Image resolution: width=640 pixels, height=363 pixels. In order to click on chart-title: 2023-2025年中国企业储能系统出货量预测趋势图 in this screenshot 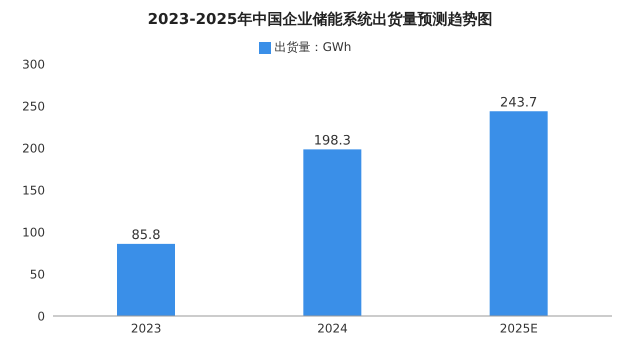, I will do `click(320, 19)`.